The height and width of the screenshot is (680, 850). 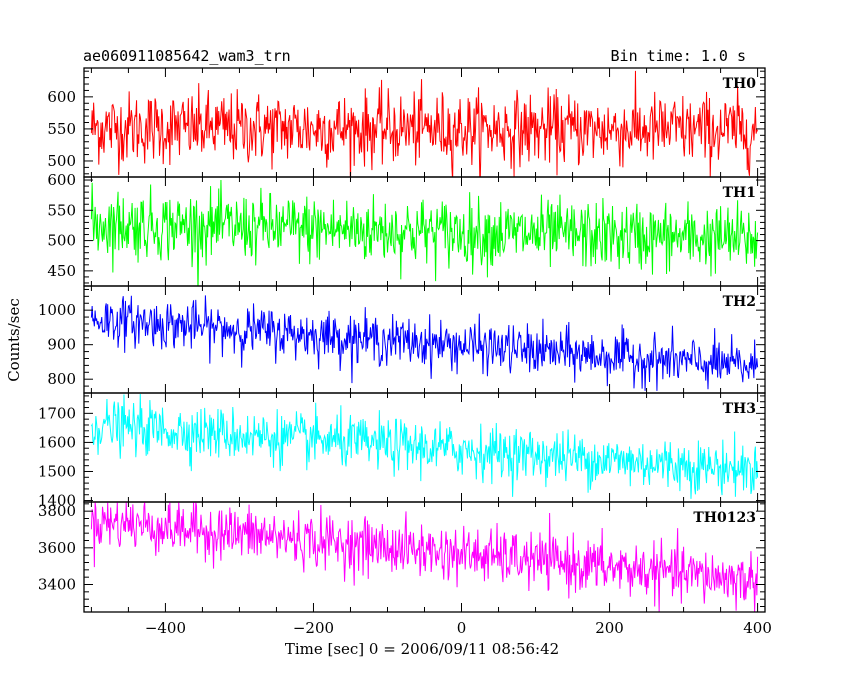 I want to click on y-tick-label: 1600, so click(x=57, y=442).